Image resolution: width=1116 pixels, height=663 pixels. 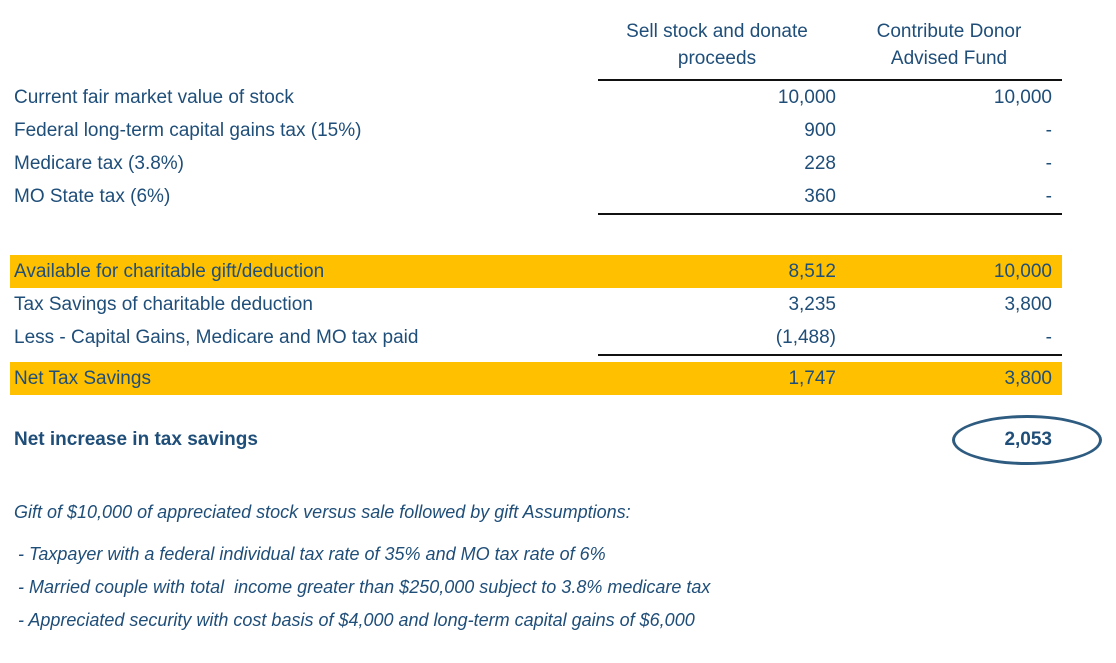 I want to click on row-label: Available for charitable gift/deduction, so click(x=169, y=271).